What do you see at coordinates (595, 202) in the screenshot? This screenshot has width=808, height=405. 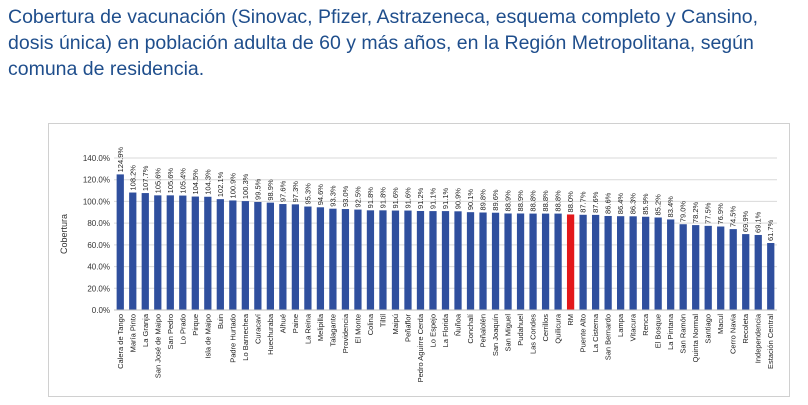 I see `value-label: 87.6%` at bounding box center [595, 202].